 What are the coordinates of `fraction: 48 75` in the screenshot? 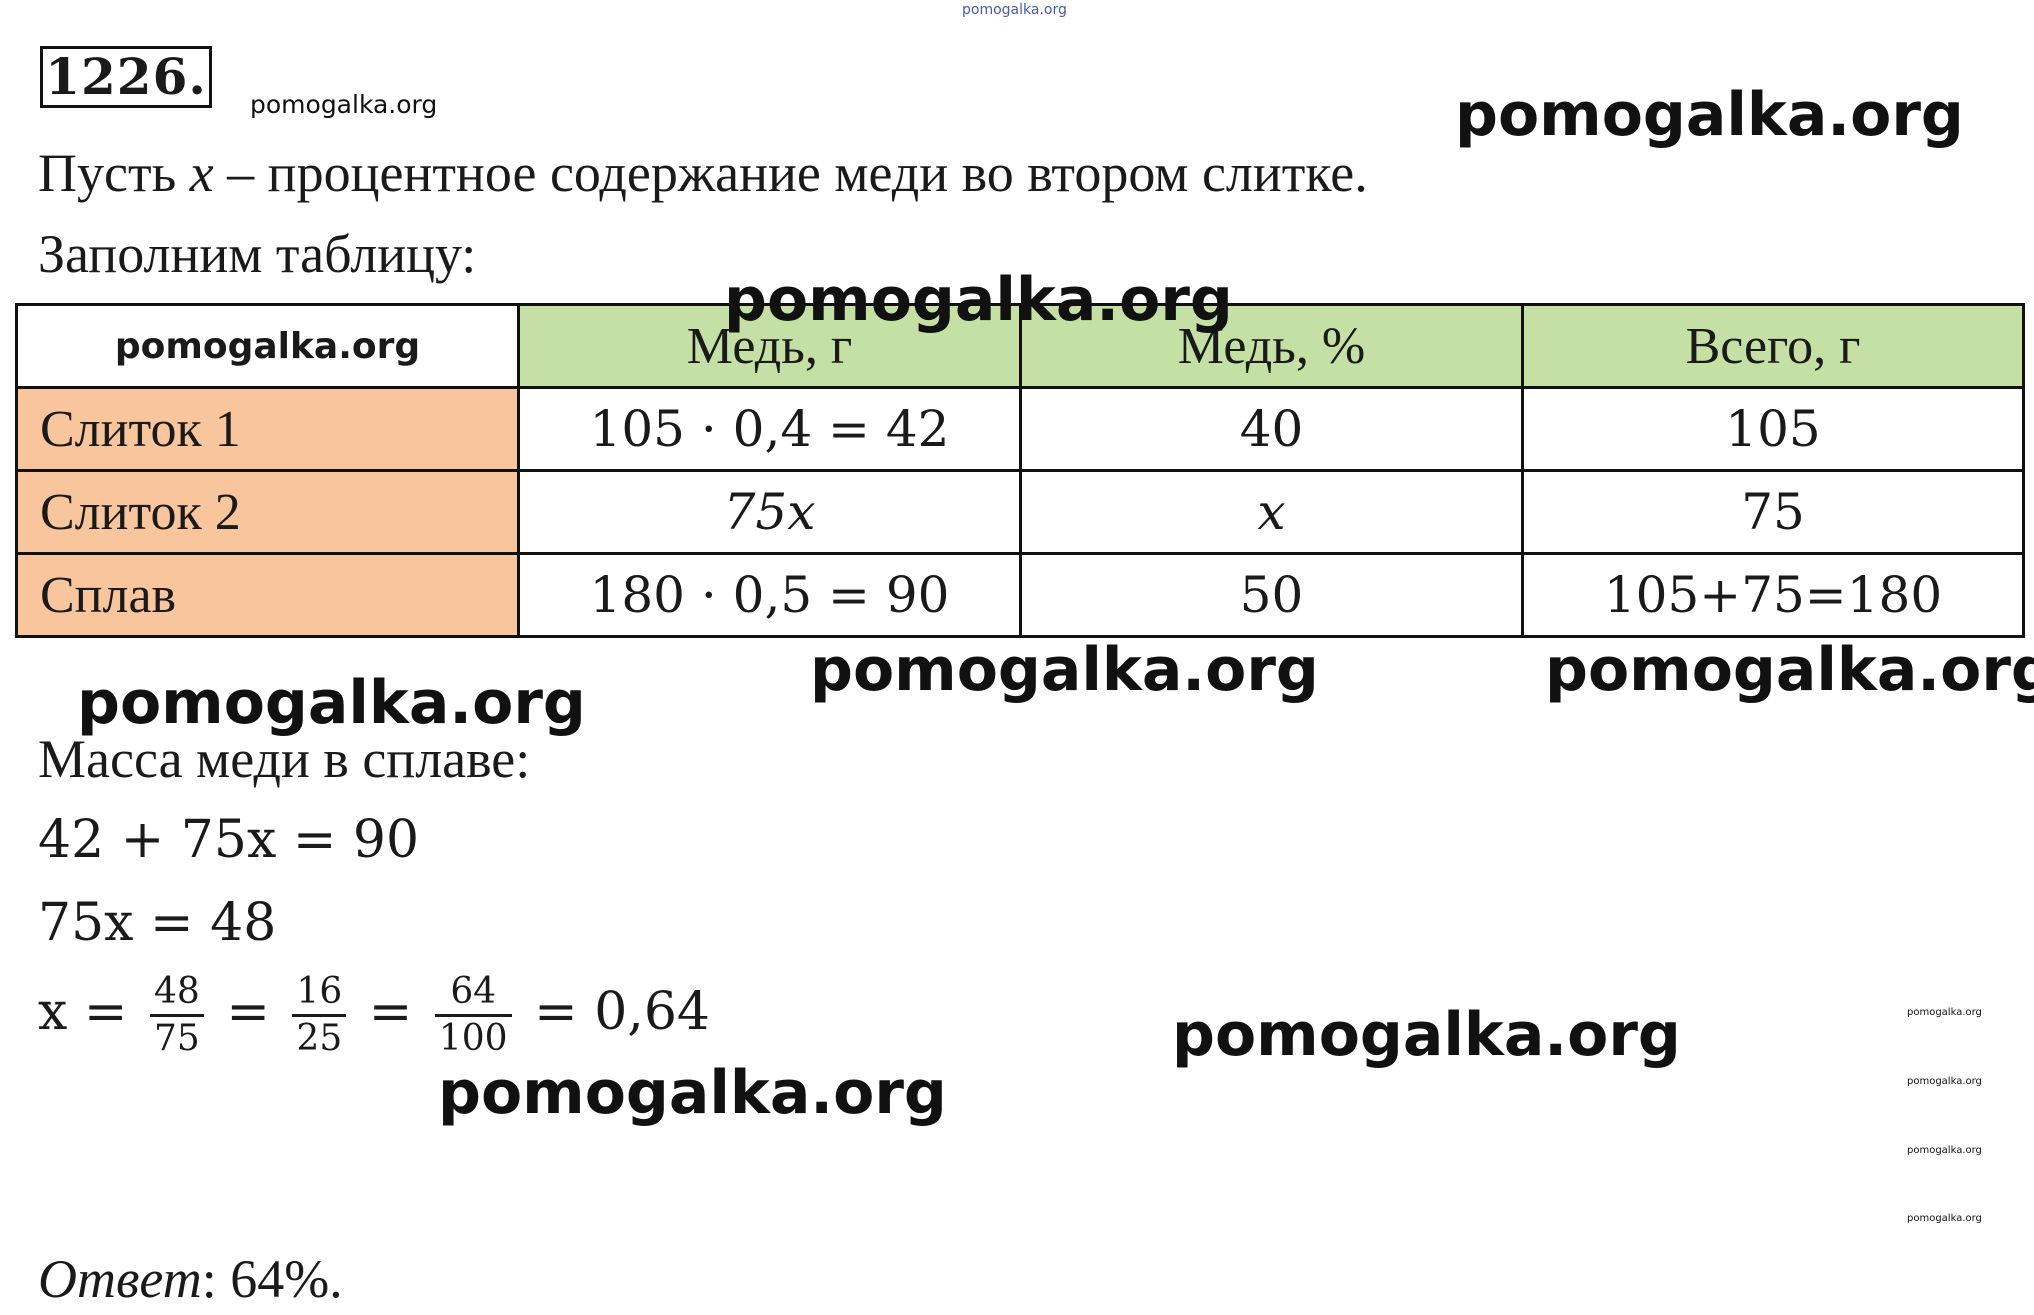 It's located at (176, 1015).